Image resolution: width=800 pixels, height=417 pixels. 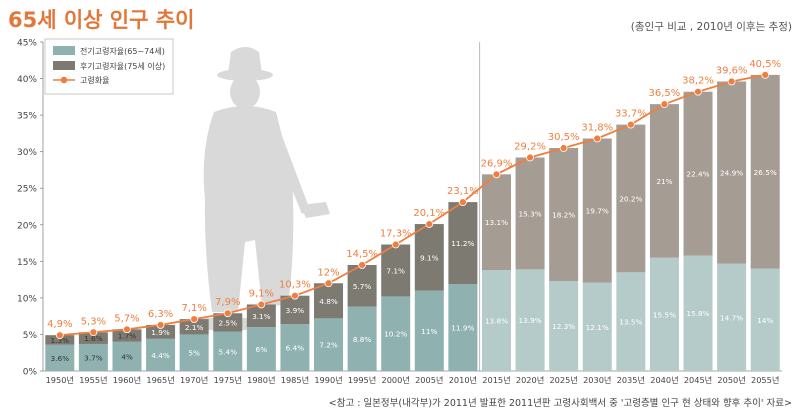 I want to click on aging-rate-label: 5,7%, so click(x=126, y=318).